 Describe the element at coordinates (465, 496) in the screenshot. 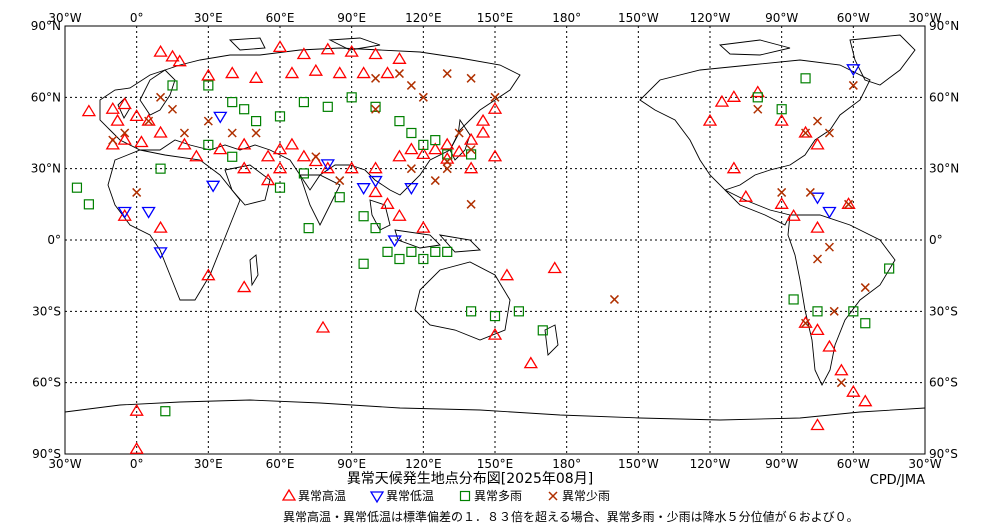

I see `legend-symbol-heavy-rain` at that location.